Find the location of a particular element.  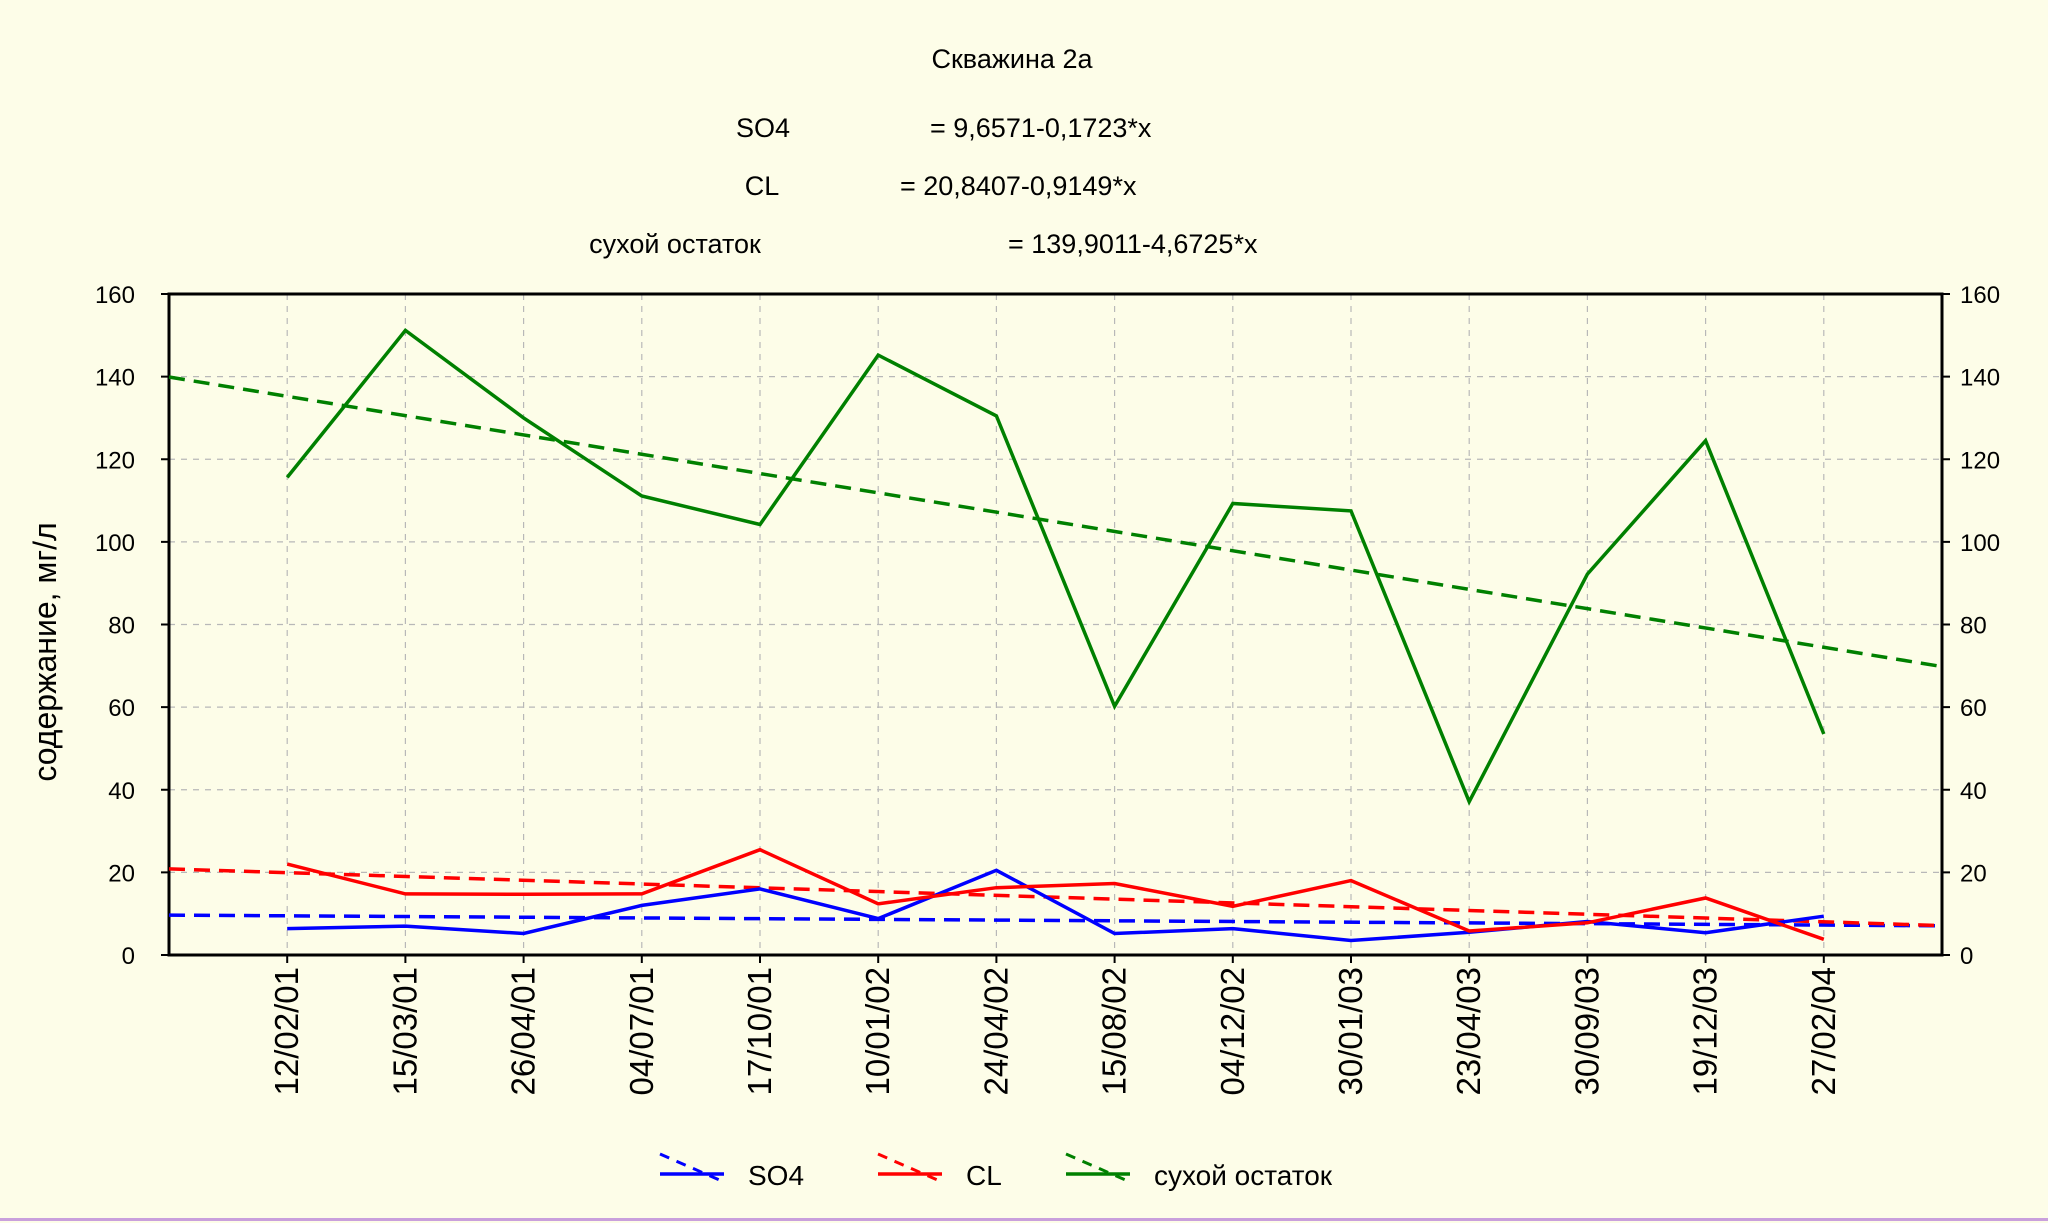

legend-item-so4: SO4 is located at coordinates (731, 1171).